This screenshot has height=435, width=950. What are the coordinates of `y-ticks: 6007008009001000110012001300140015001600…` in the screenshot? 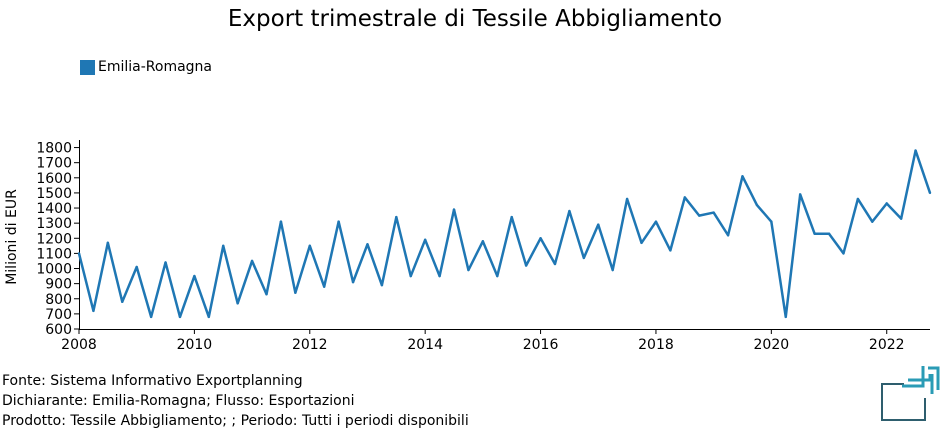 It's located at (57, 239).